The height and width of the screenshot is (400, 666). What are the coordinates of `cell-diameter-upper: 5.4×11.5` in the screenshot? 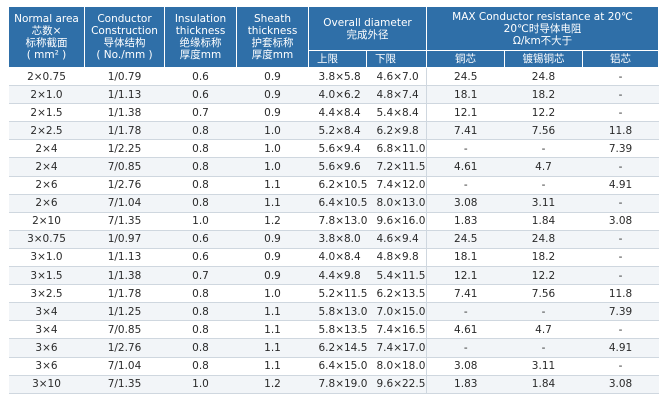 It's located at (396, 276).